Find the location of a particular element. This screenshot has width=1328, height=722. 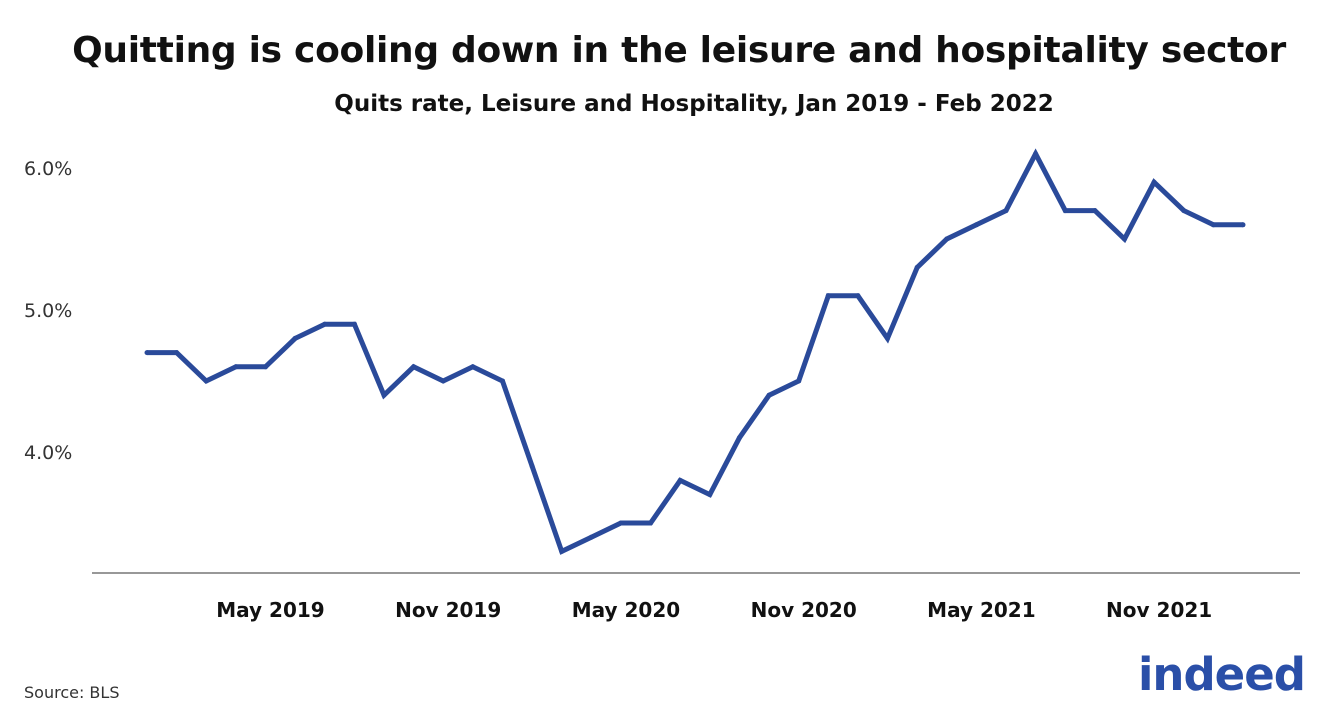

y-tick-label: 4.0% is located at coordinates (48, 453).